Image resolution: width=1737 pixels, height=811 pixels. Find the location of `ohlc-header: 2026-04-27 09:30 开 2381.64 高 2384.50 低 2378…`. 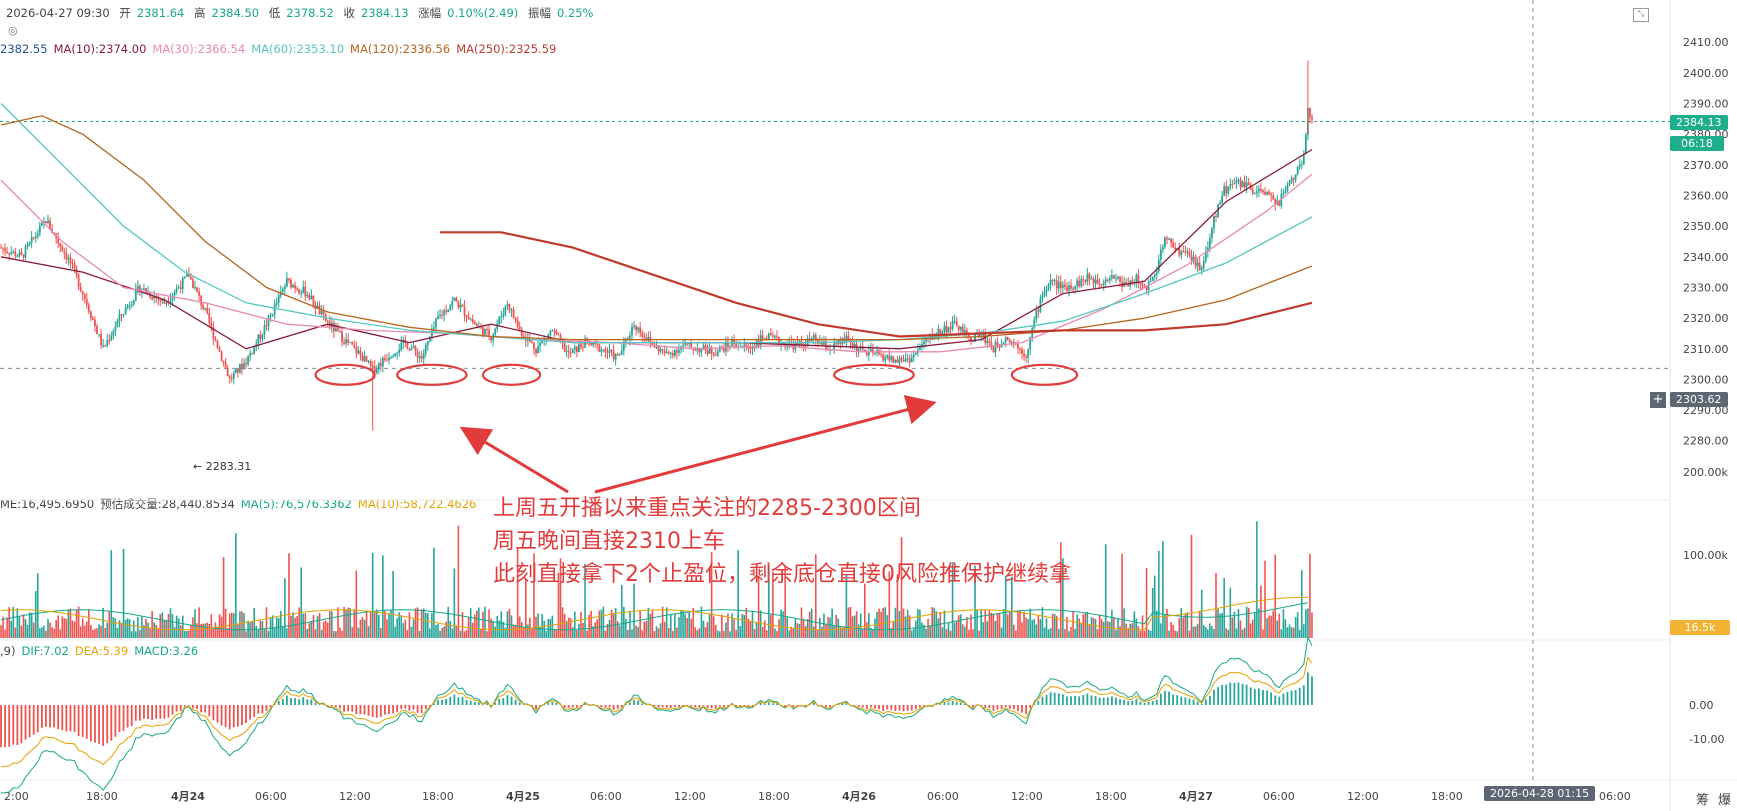

ohlc-header: 2026-04-27 09:30 开 2381.64 高 2384.50 低 2378… is located at coordinates (303, 13).